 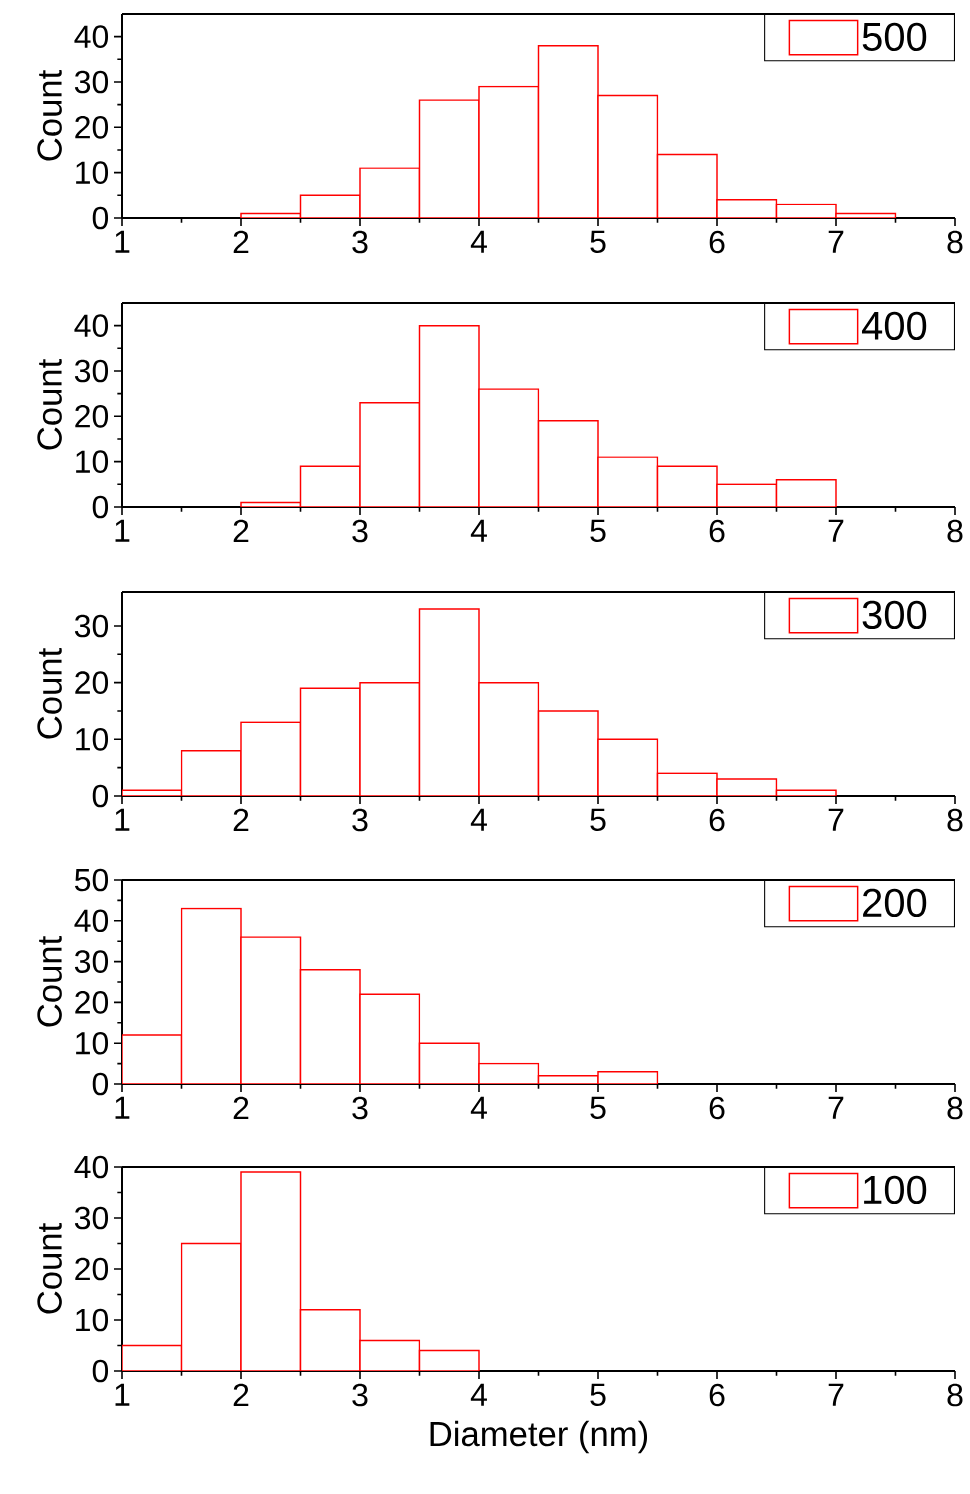 I want to click on legend-label: 500, so click(x=894, y=37).